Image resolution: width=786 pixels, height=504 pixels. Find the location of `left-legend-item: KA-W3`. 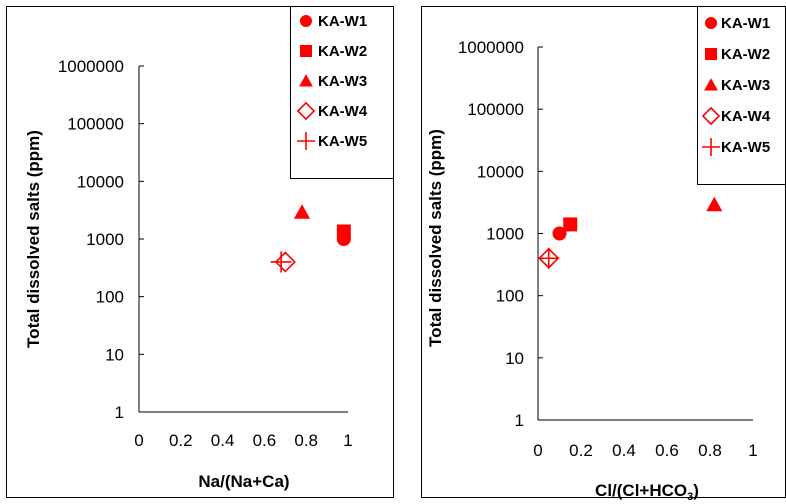

left-legend-item: KA-W3 is located at coordinates (333, 81).